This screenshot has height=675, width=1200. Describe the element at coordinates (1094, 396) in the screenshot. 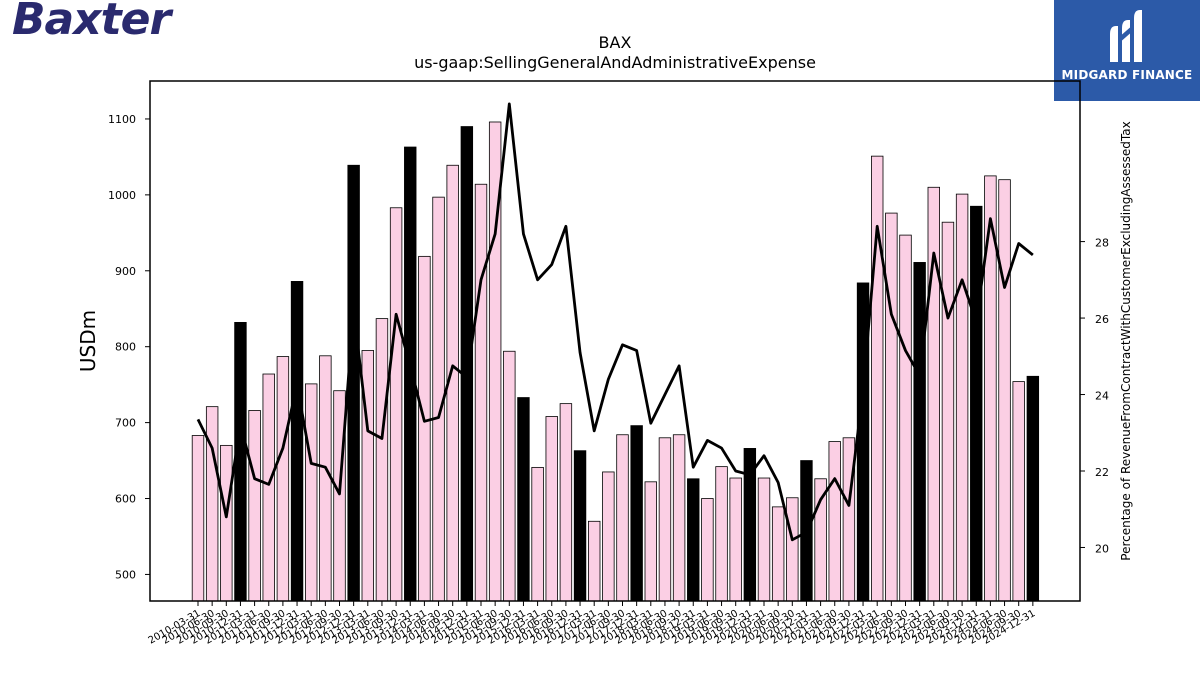

I see `y2-axis-ticks: 20 22 24 26 28` at that location.